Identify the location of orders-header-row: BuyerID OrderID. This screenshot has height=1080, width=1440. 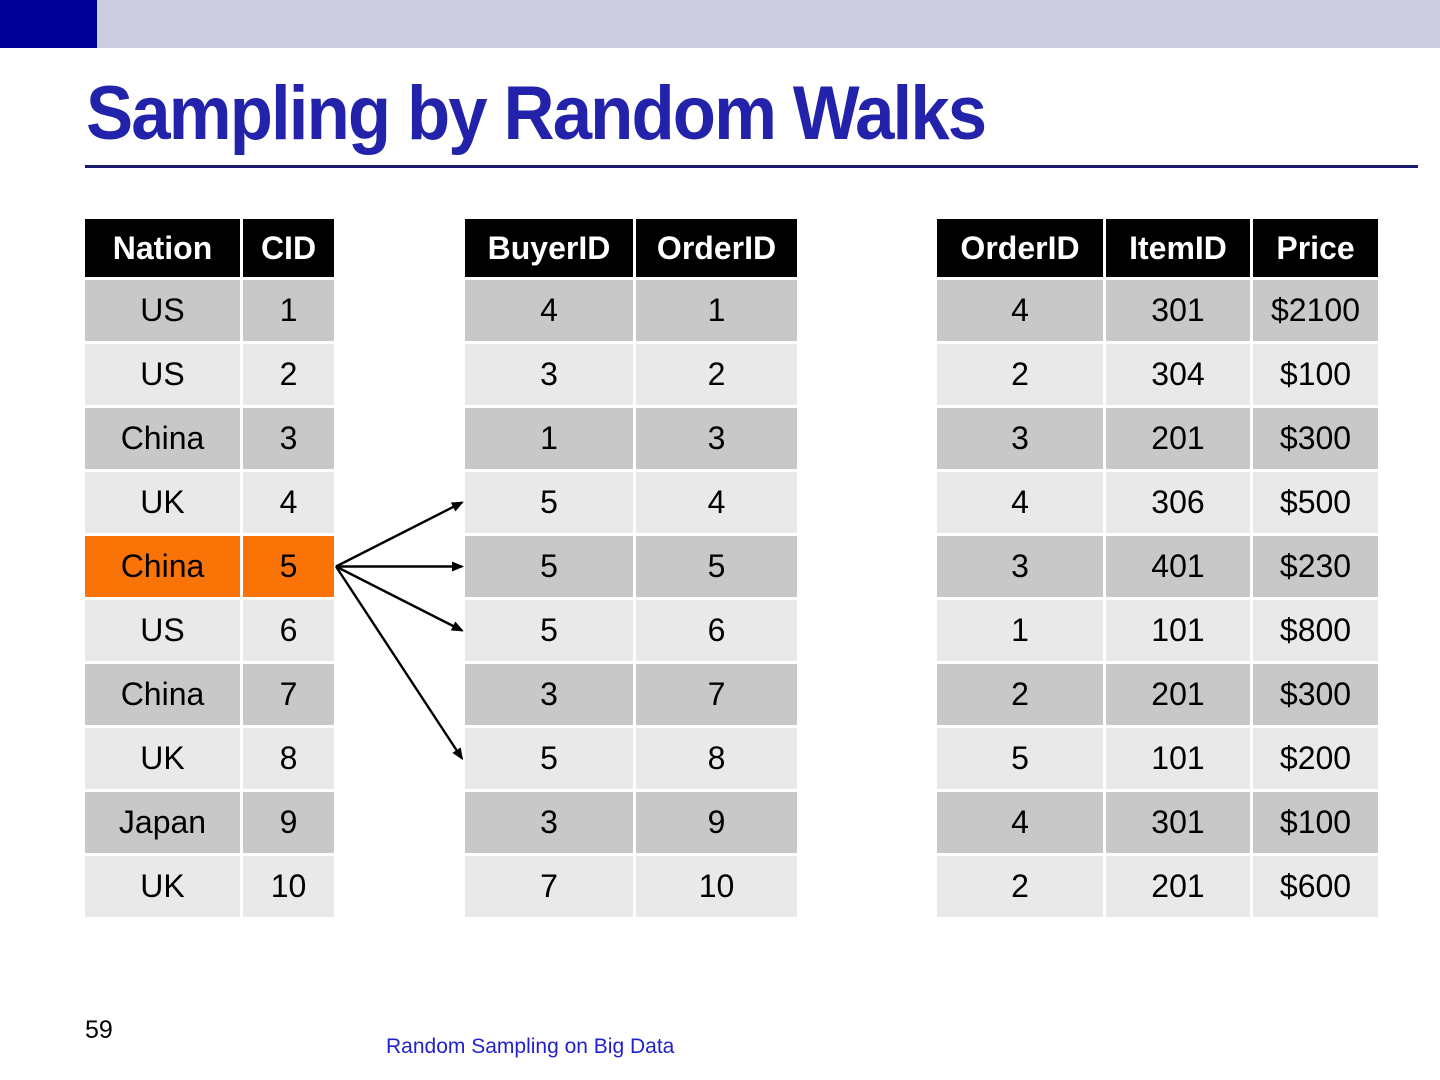
(631, 248).